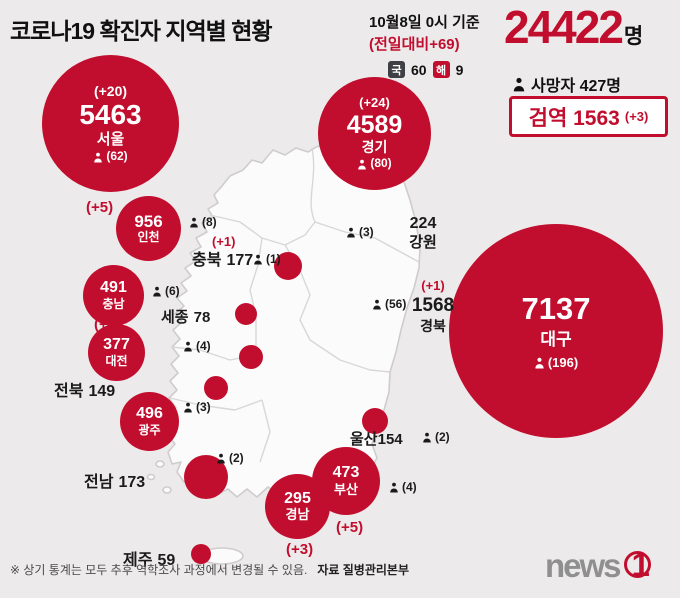 The height and width of the screenshot is (598, 680). Describe the element at coordinates (459, 69) in the screenshot. I see `overseas-value: 9` at that location.